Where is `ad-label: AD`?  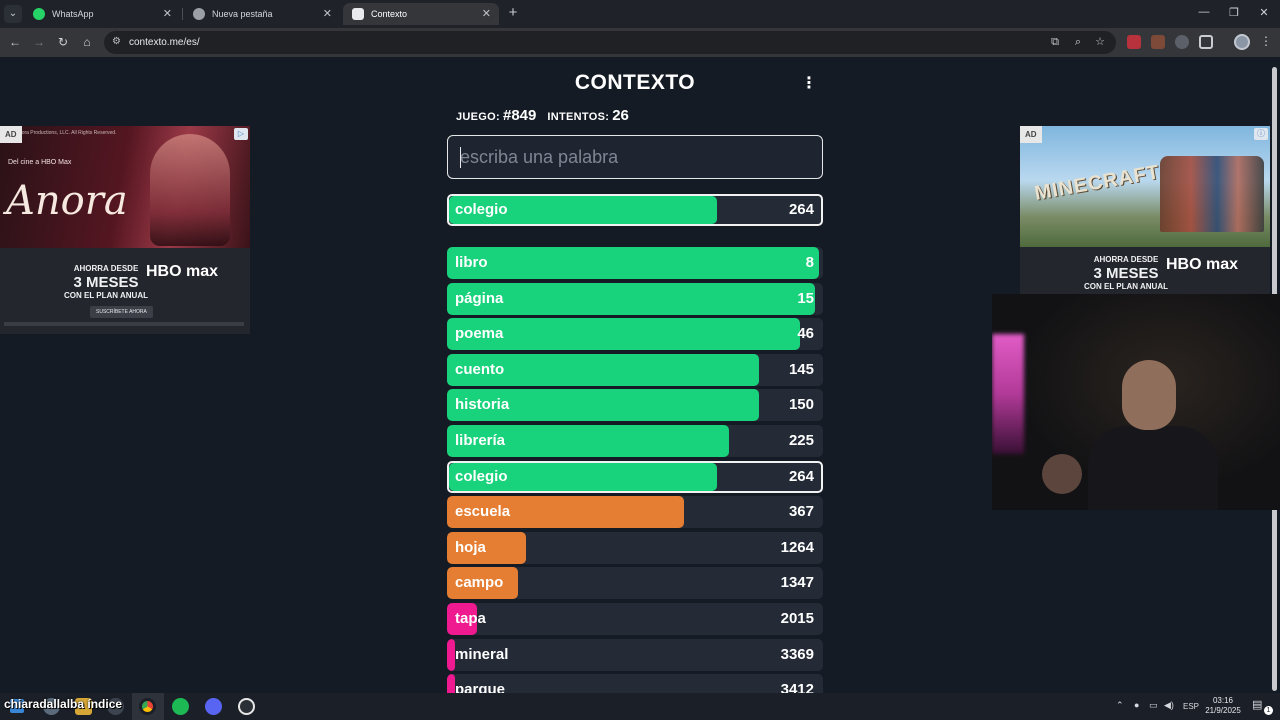 ad-label: AD is located at coordinates (1031, 134).